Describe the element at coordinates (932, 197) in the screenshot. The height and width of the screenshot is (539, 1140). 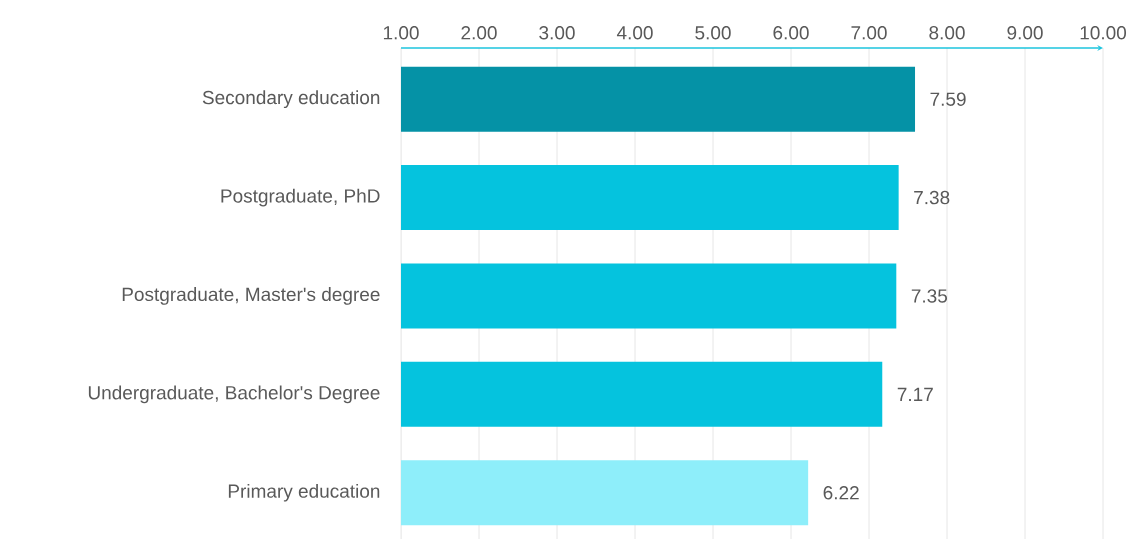
I see `data-label: 7.38` at that location.